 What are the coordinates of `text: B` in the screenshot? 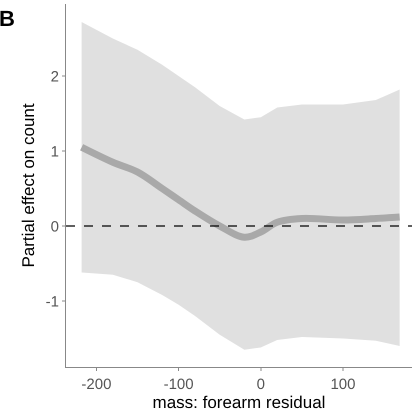 It's located at (7, 18).